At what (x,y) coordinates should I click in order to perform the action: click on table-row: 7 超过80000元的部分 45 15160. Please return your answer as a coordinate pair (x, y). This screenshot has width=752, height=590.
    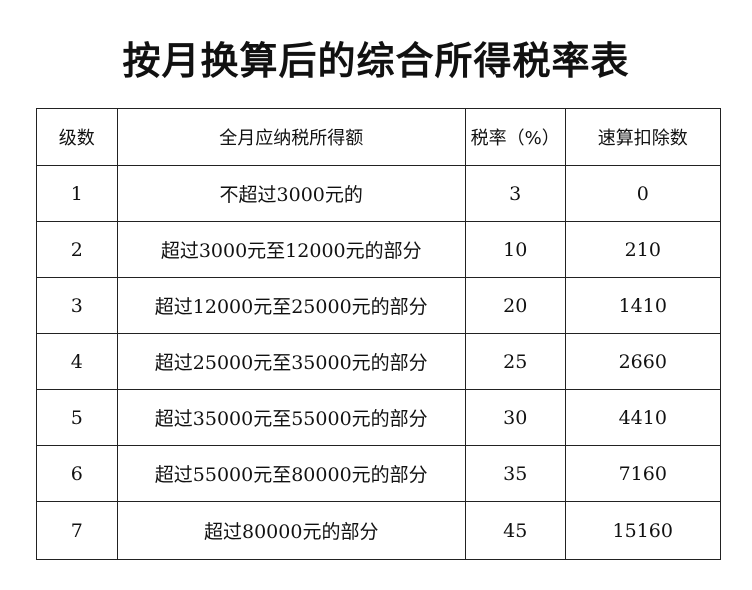
    Looking at the image, I should click on (379, 530).